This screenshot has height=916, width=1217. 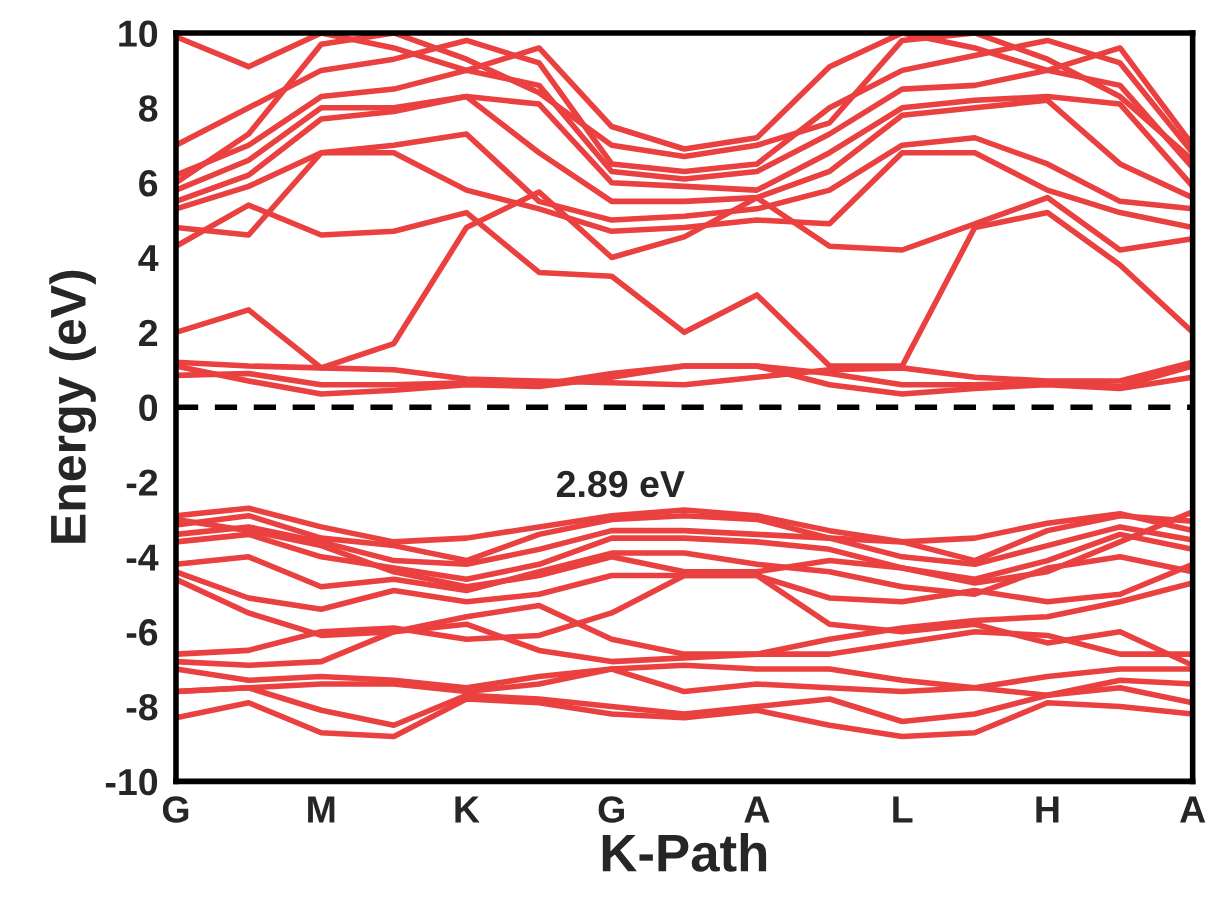 I want to click on y-tick-label: 10, so click(x=138, y=33).